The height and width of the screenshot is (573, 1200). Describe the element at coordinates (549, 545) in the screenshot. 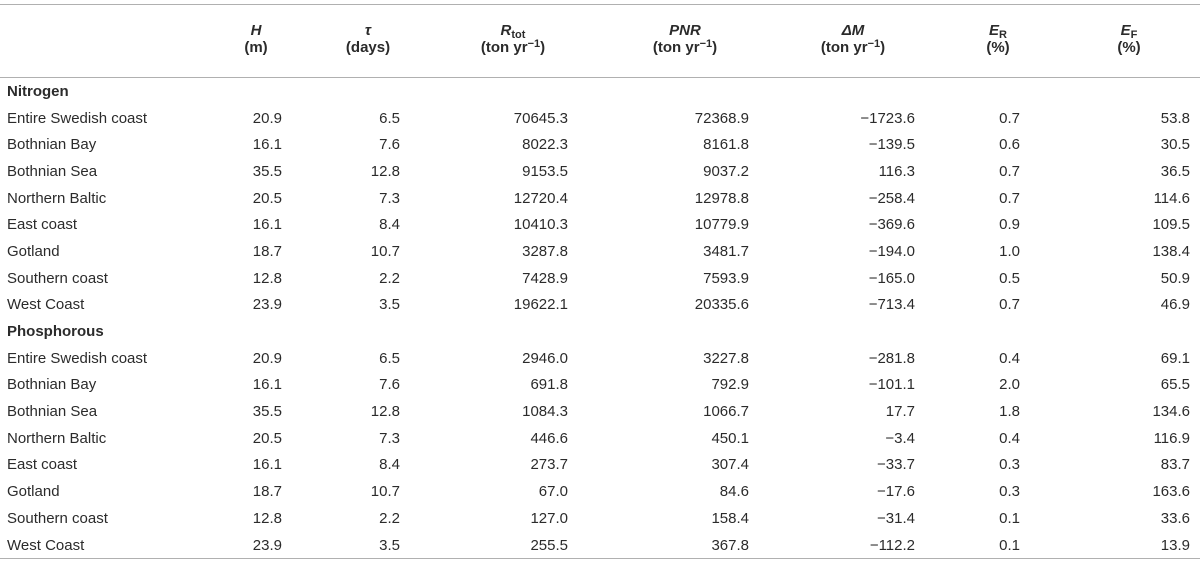

I see `cell-value: 255.5` at that location.